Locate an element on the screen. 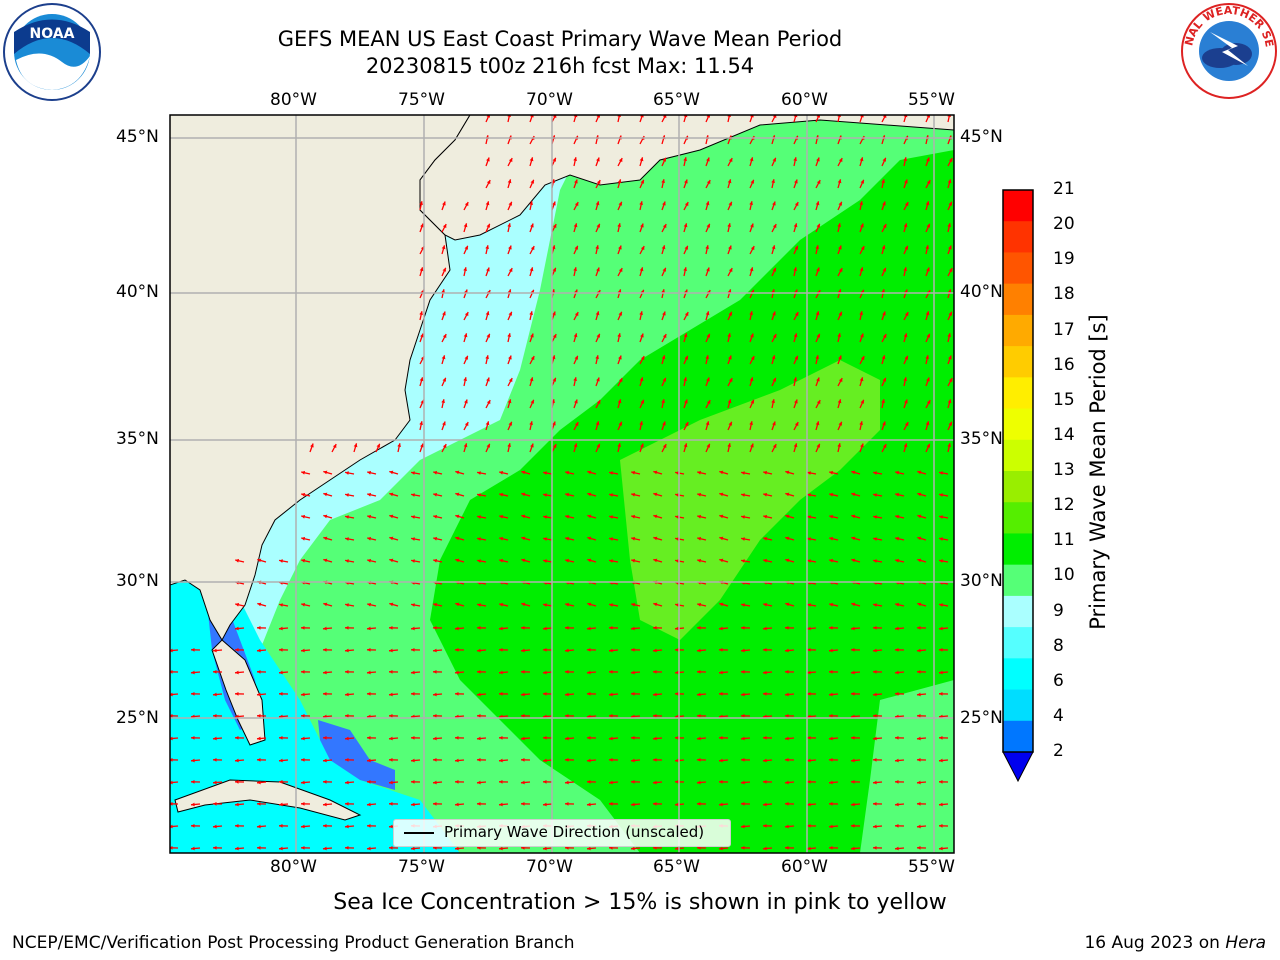 This screenshot has width=1280, height=960. colorbar-tick-label: 21 is located at coordinates (1064, 189).